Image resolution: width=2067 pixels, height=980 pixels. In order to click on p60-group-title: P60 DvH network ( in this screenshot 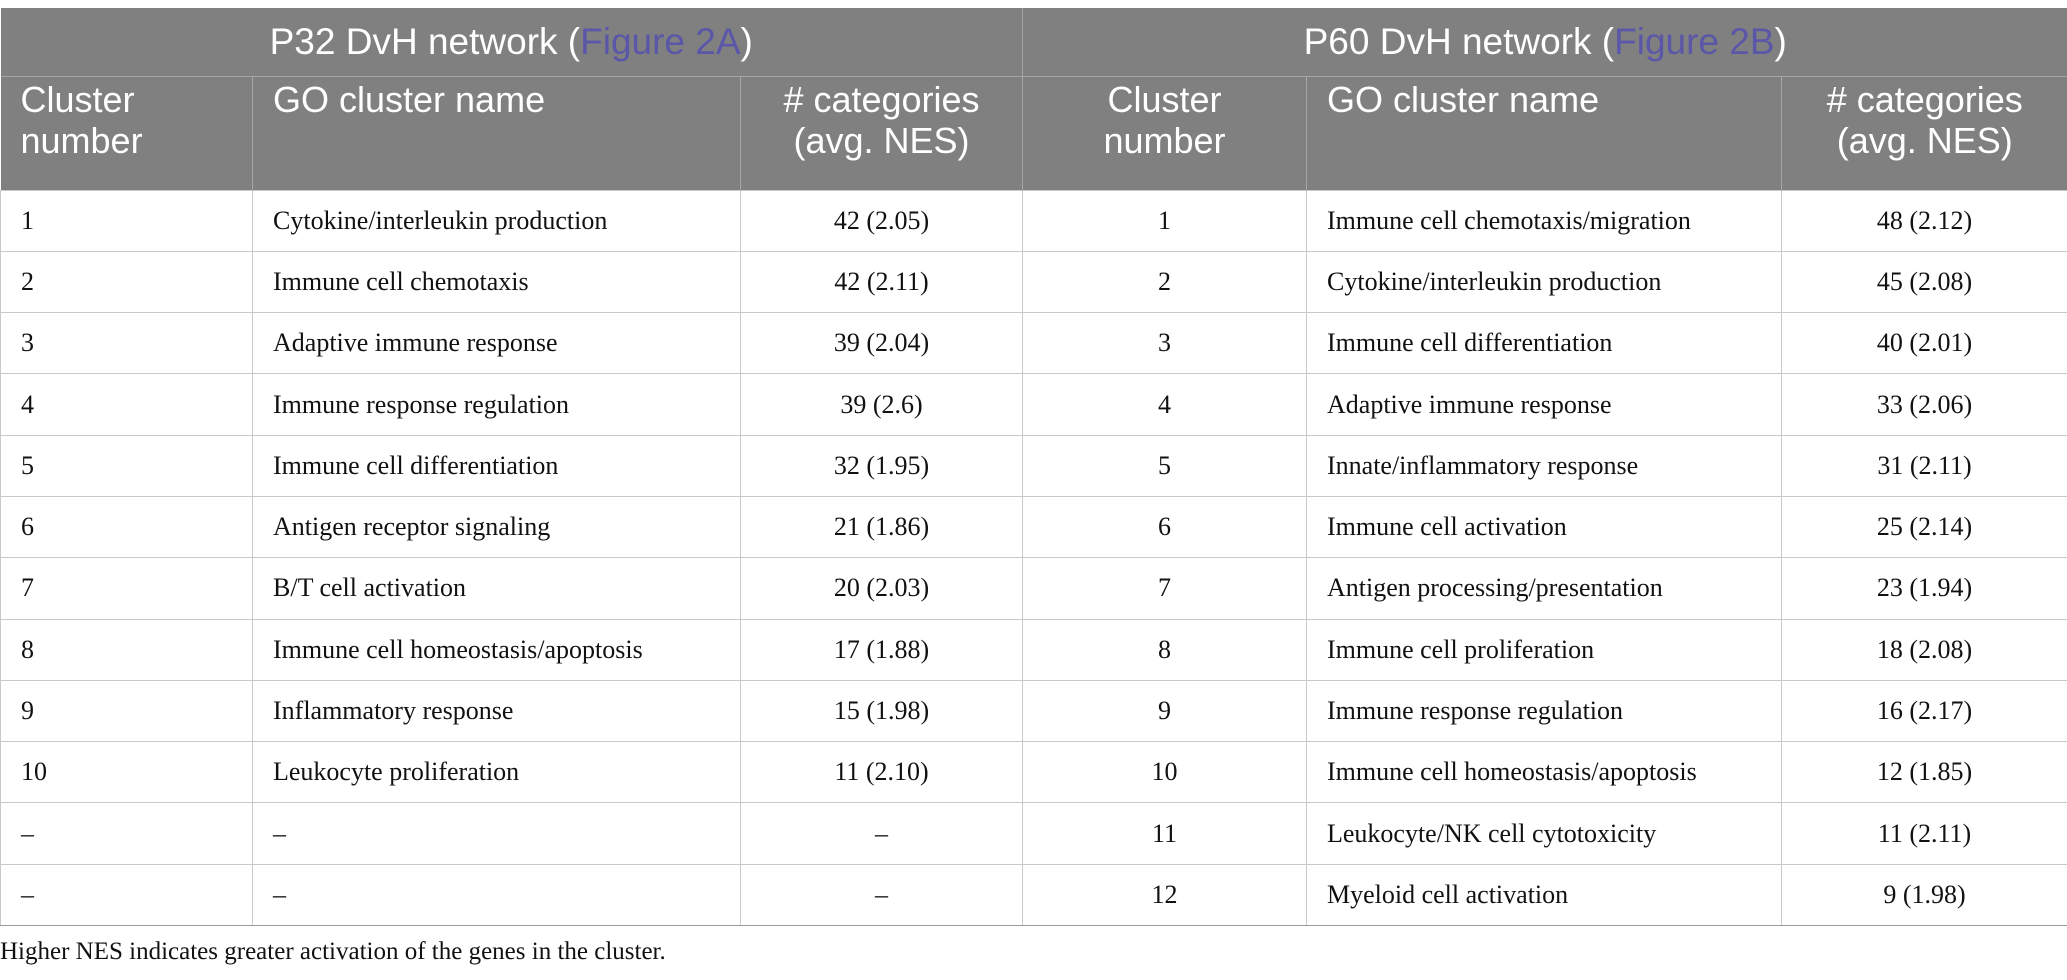, I will do `click(1459, 41)`.